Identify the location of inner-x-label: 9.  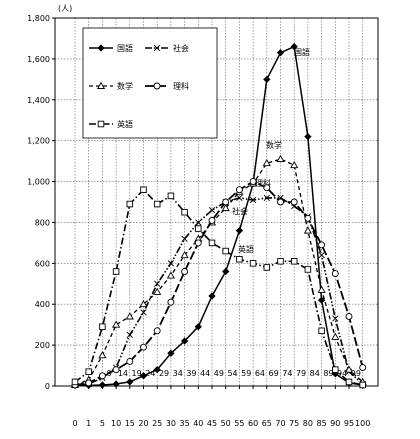
(109, 373).